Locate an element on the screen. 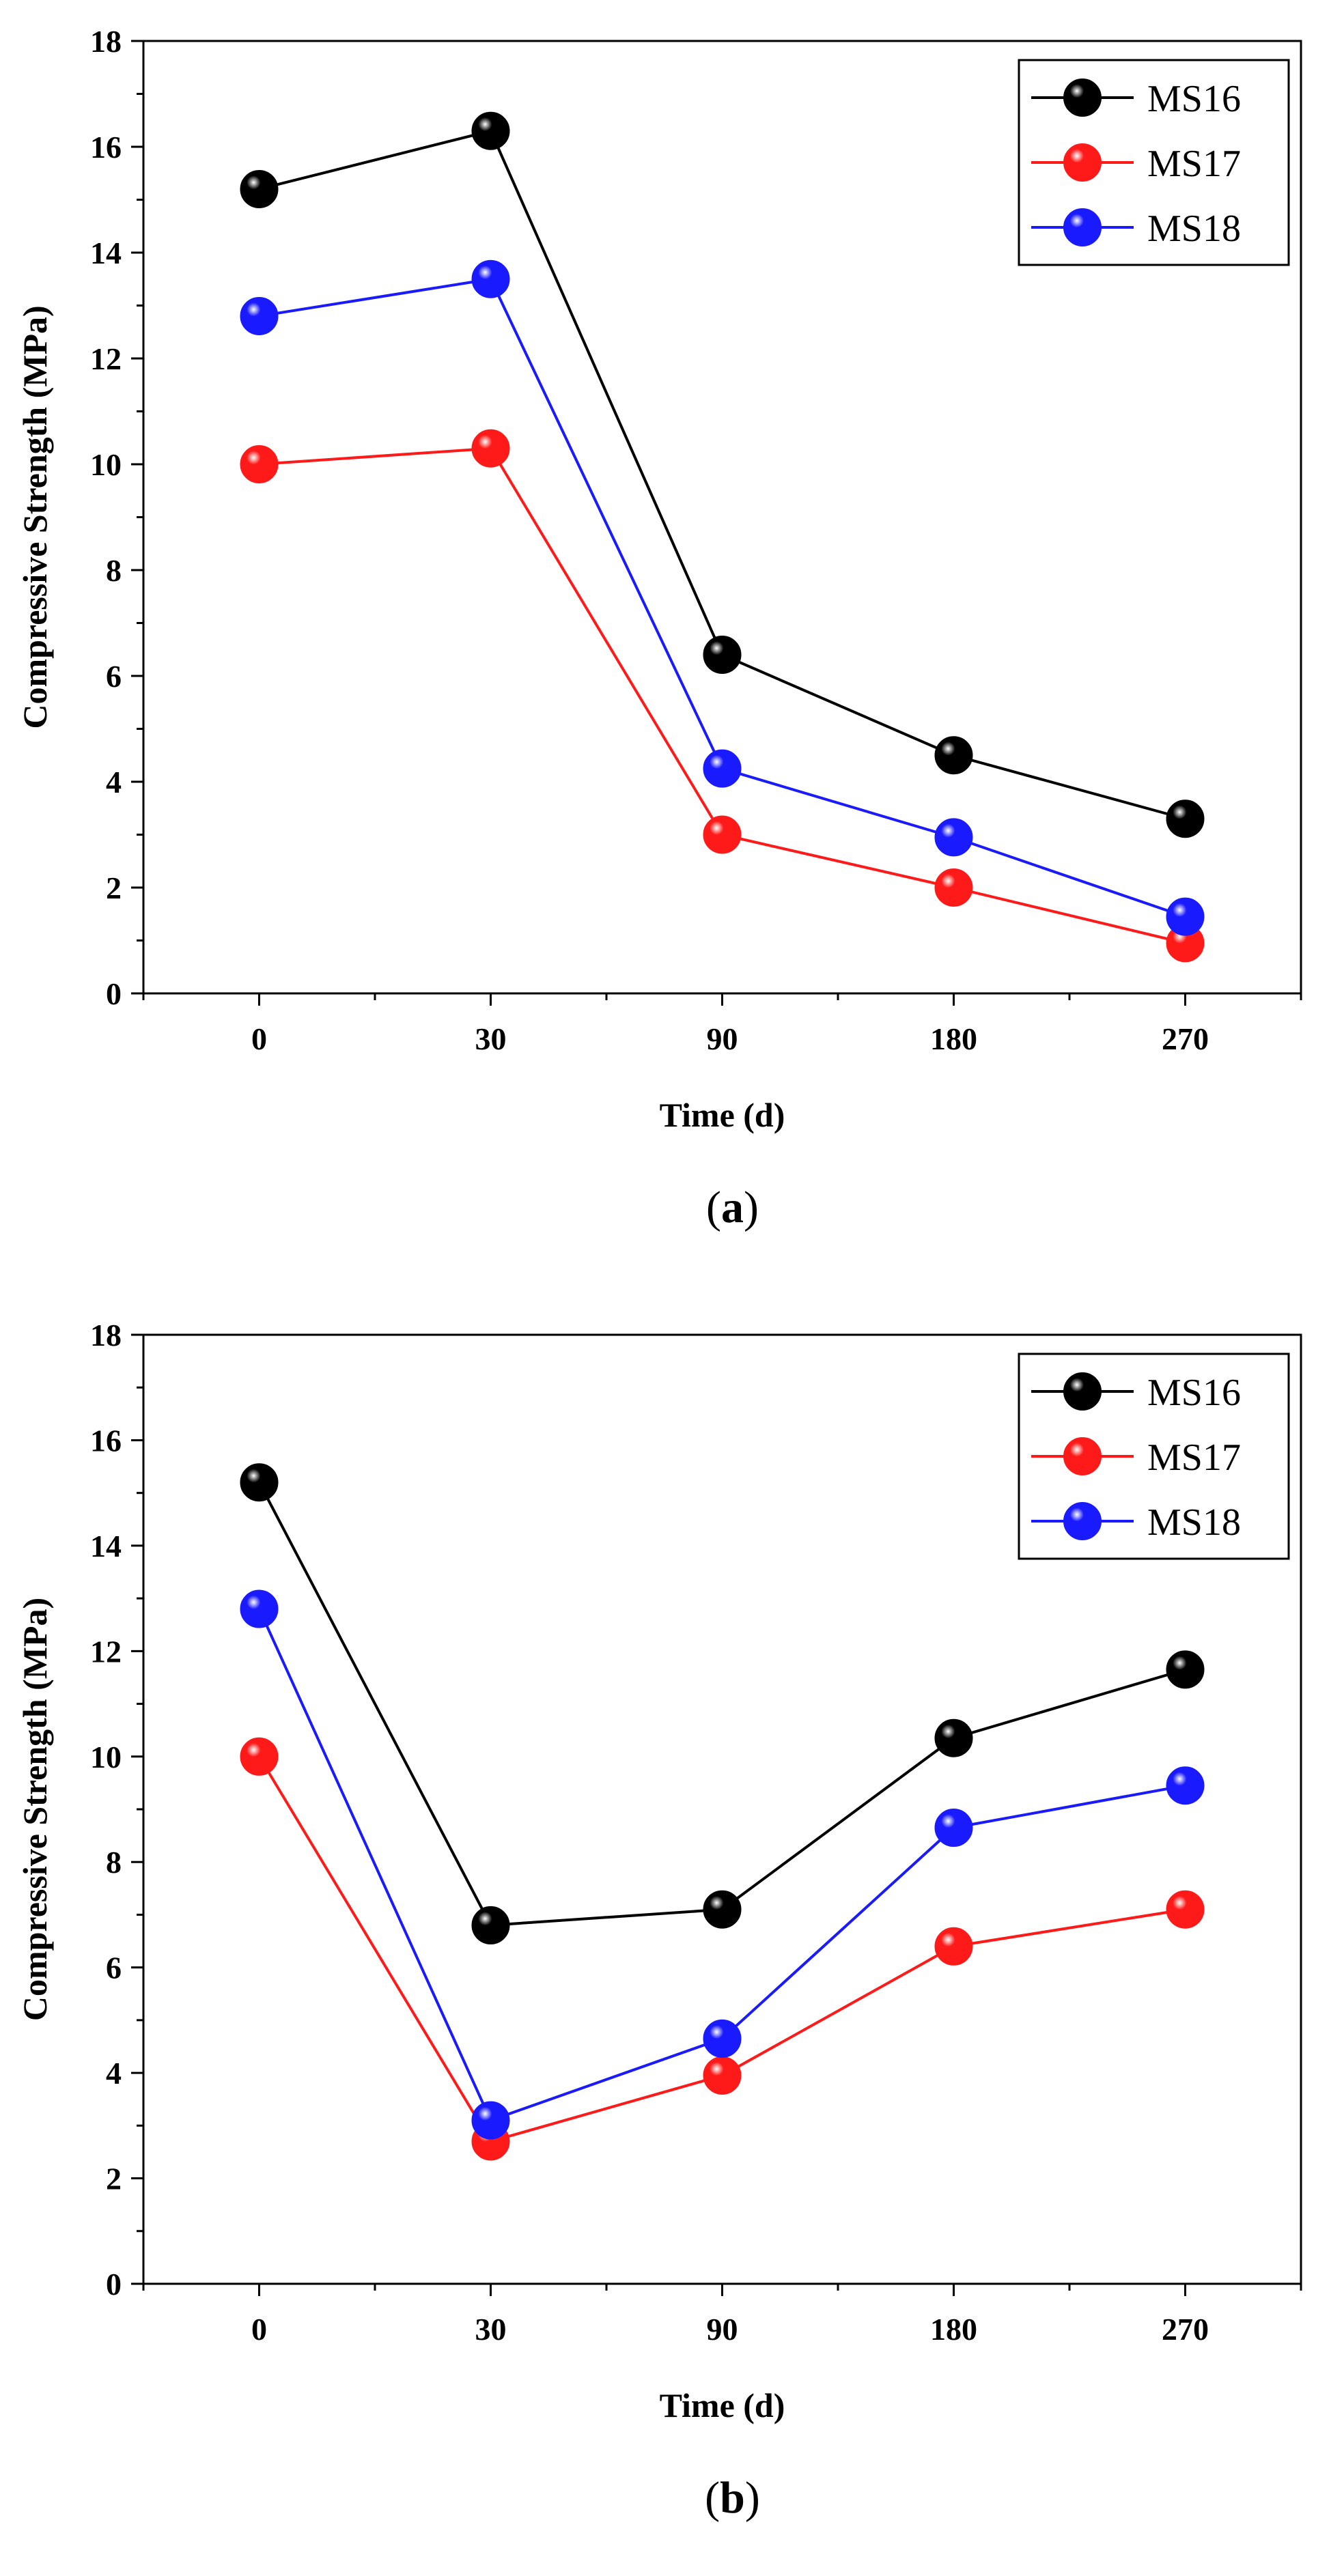 The image size is (1344, 2576). panel-label: (b) is located at coordinates (732, 2498).